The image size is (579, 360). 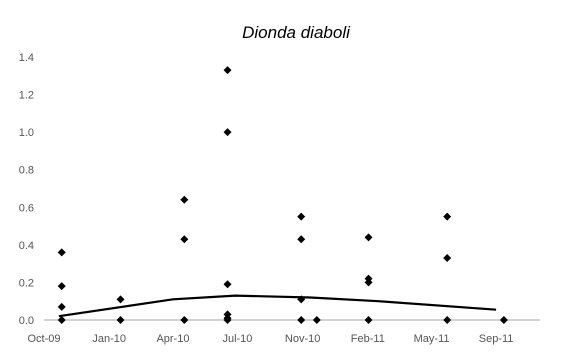 What do you see at coordinates (26, 133) in the screenshot?
I see `y-tick-label: 1.0` at bounding box center [26, 133].